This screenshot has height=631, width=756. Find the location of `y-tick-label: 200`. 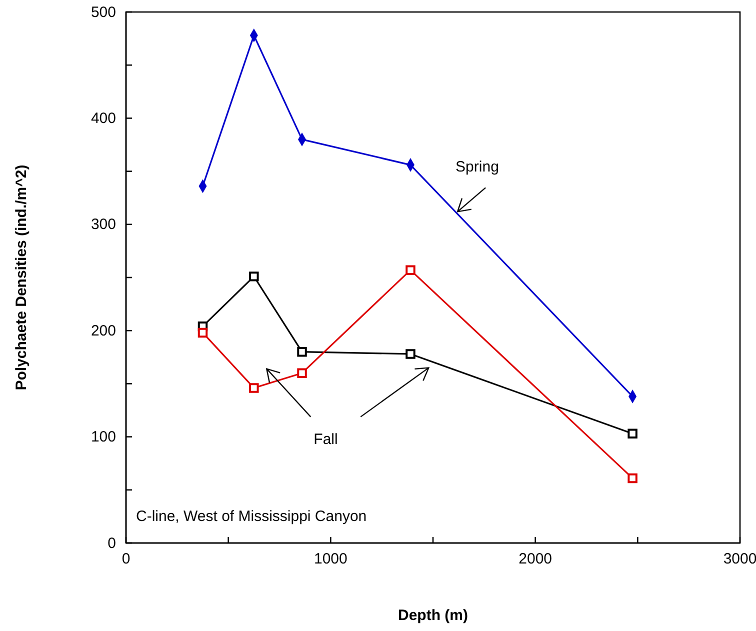

y-tick-label: 200 is located at coordinates (103, 331).